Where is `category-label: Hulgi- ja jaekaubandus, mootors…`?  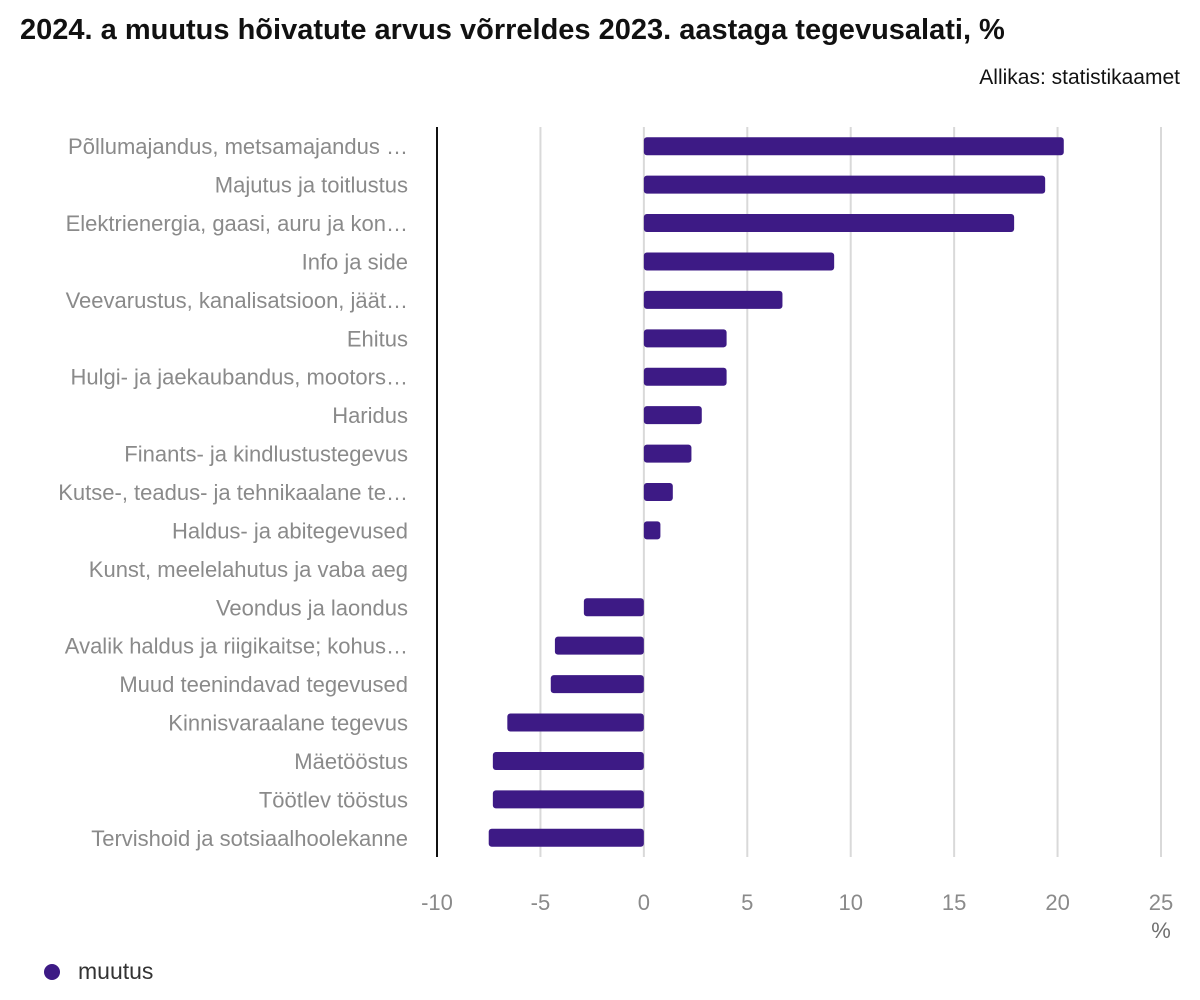
category-label: Hulgi- ja jaekaubandus, mootors… is located at coordinates (239, 377).